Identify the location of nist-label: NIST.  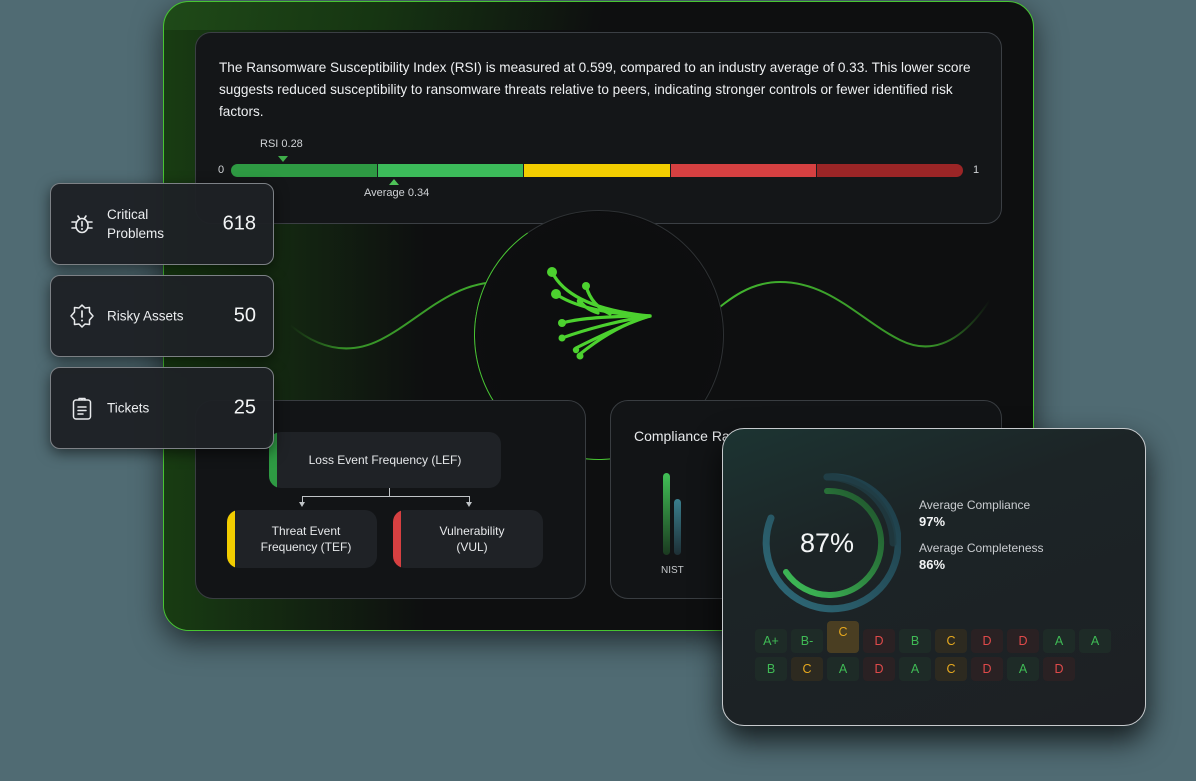
(672, 570).